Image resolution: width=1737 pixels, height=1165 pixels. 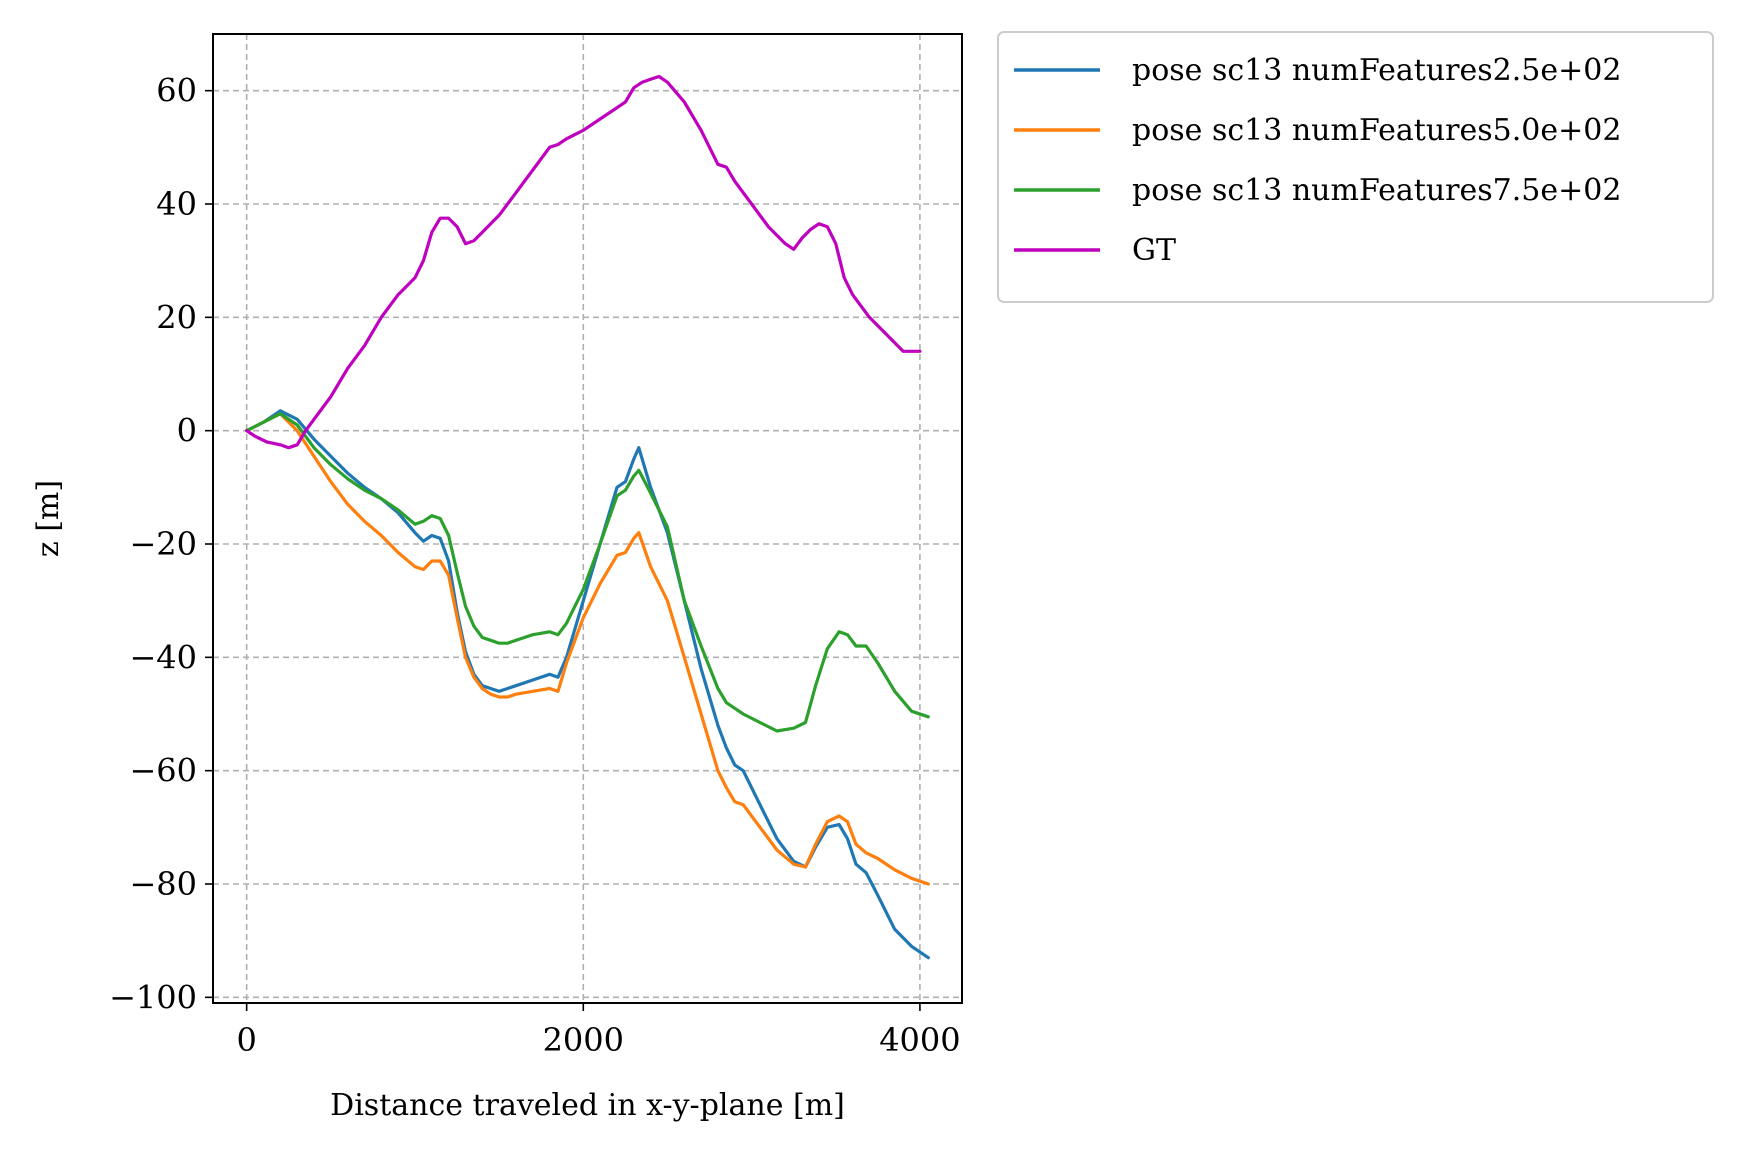 I want to click on legend-entry-1: pose sc13 numFeatures2.5e+02, so click(x=1376, y=70).